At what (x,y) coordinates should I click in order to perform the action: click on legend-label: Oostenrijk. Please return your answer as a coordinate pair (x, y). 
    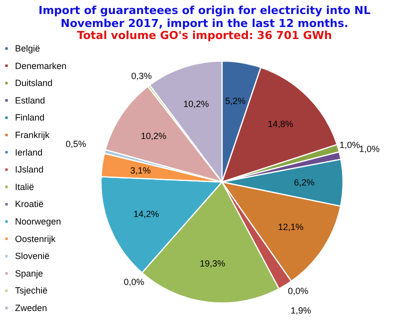
    Looking at the image, I should click on (35, 239).